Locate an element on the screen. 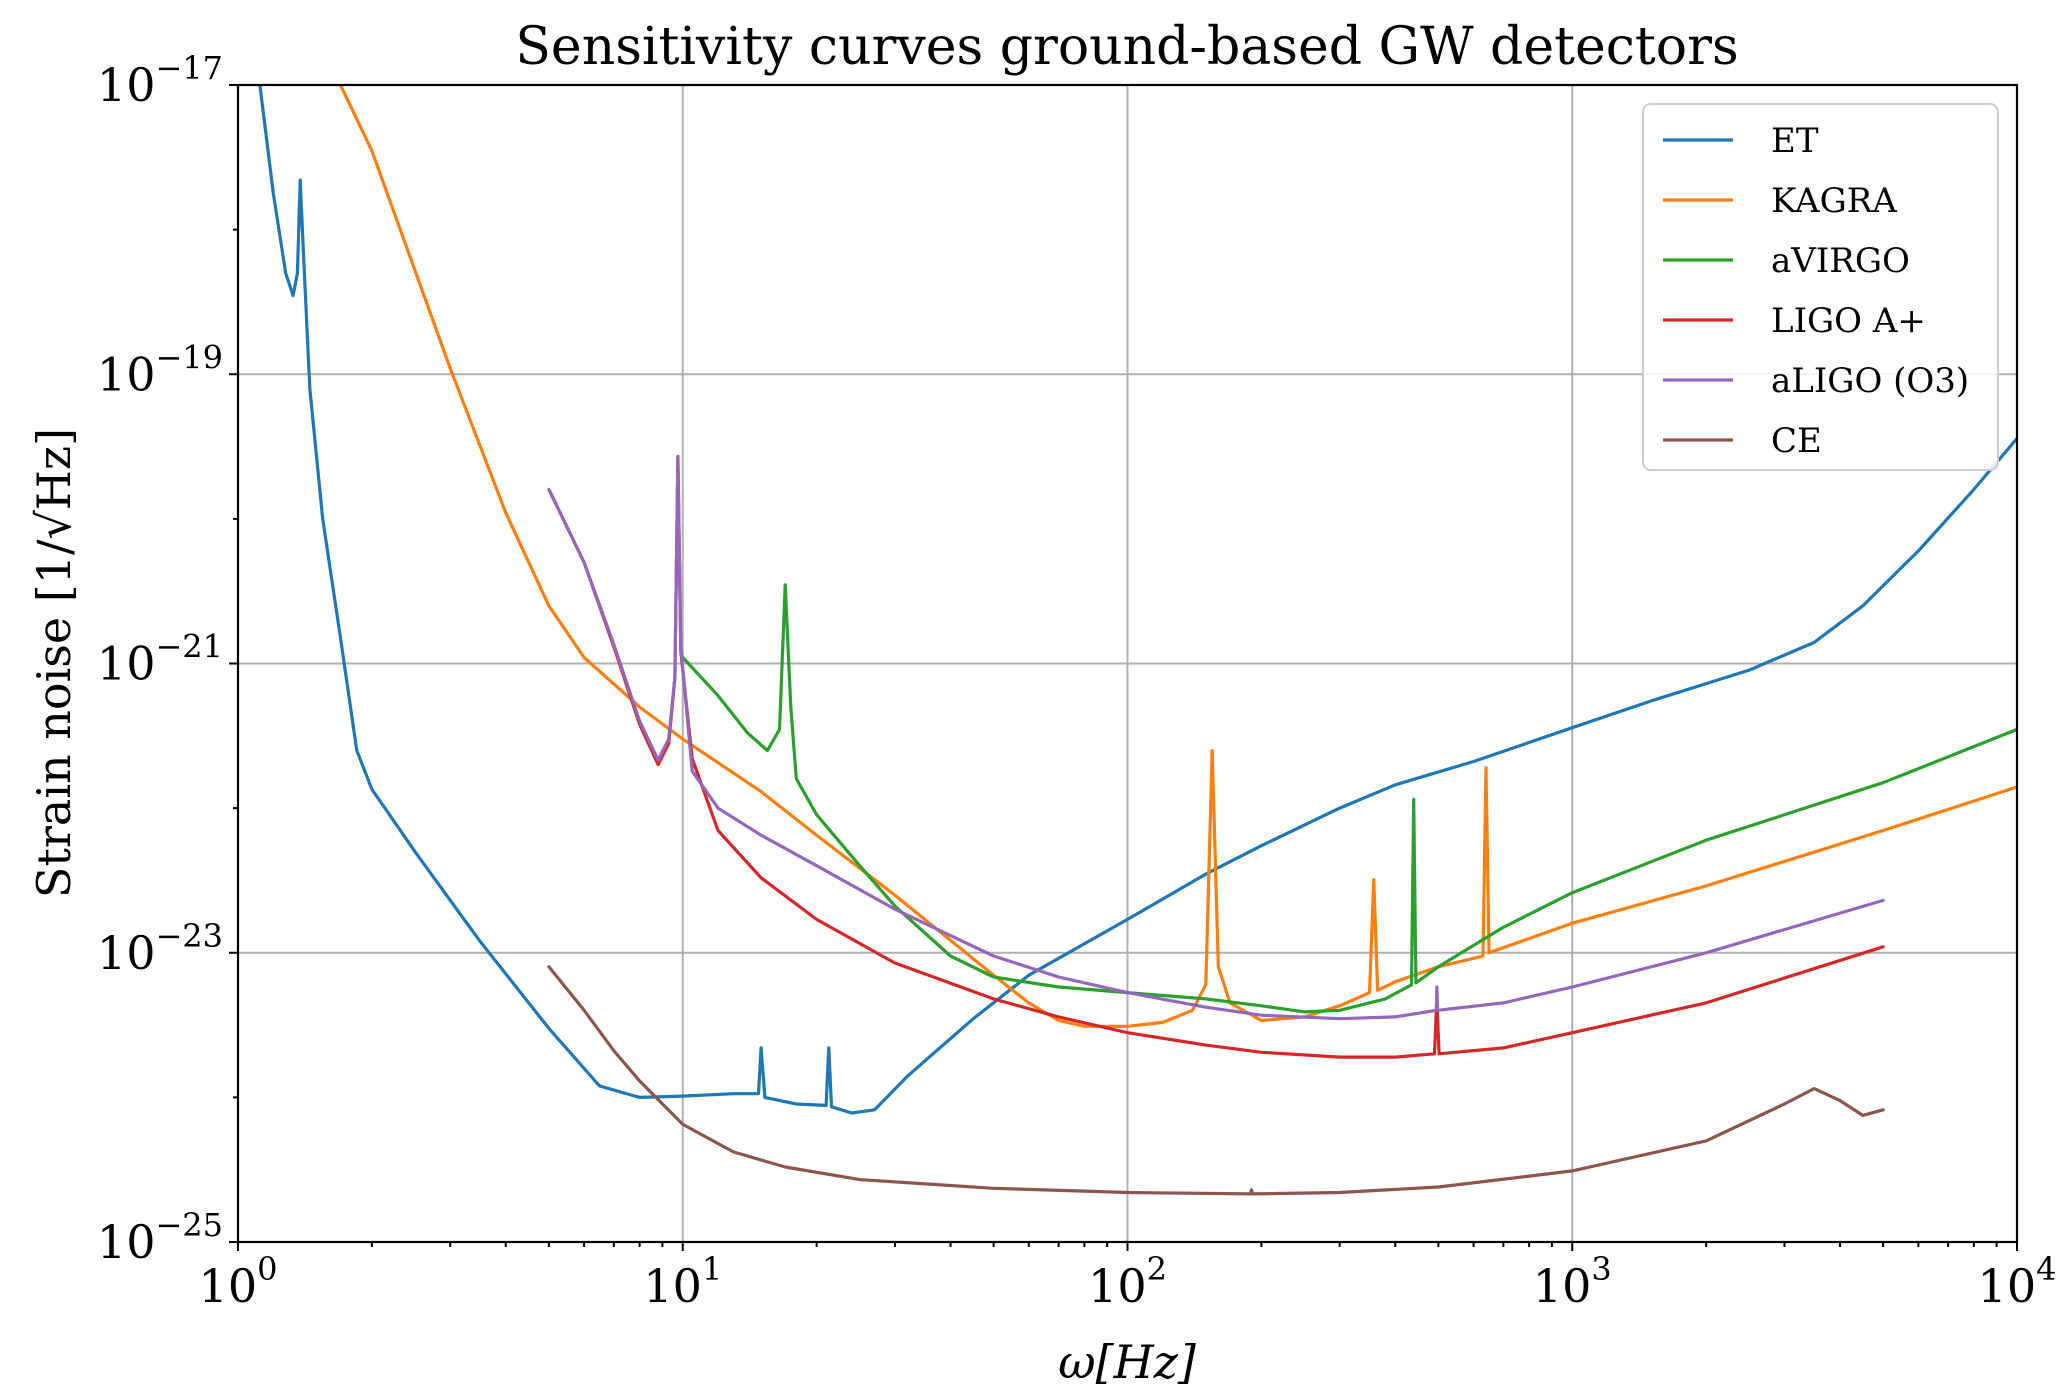  legend-label-ligo-a: LIGO A+ is located at coordinates (1848, 321).